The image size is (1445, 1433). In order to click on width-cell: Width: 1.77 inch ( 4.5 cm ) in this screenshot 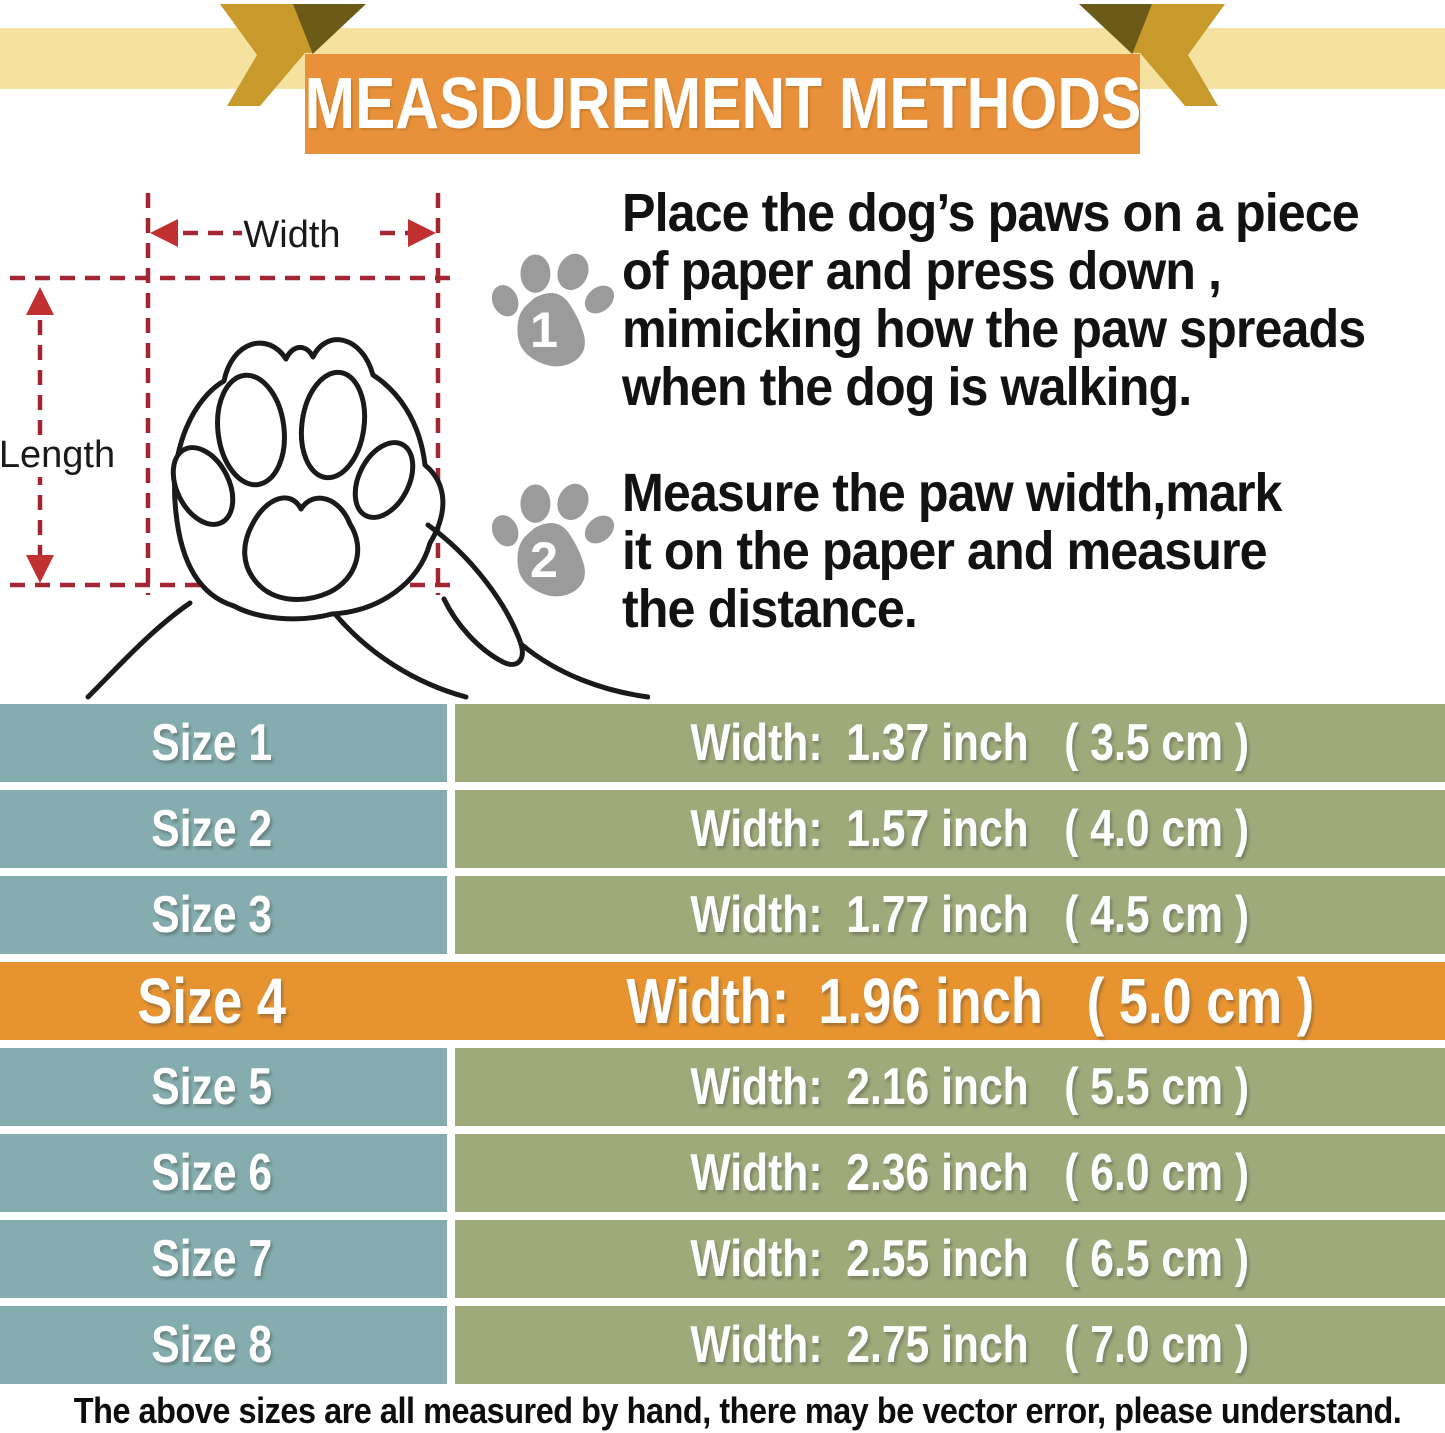, I will do `click(950, 915)`.